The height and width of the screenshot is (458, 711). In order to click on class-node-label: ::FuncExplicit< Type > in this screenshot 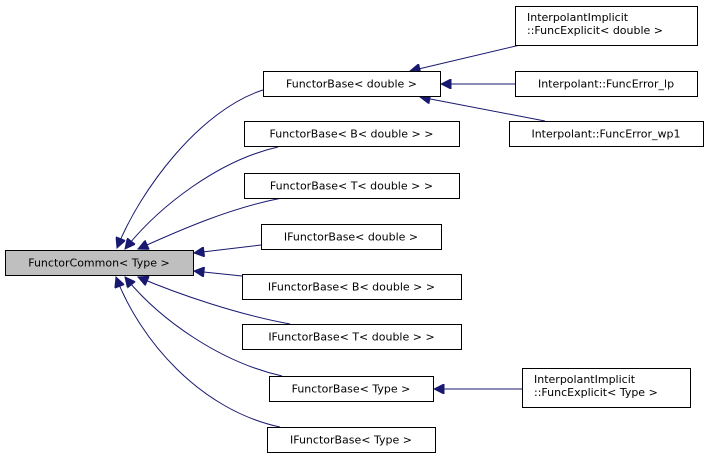, I will do `click(596, 392)`.